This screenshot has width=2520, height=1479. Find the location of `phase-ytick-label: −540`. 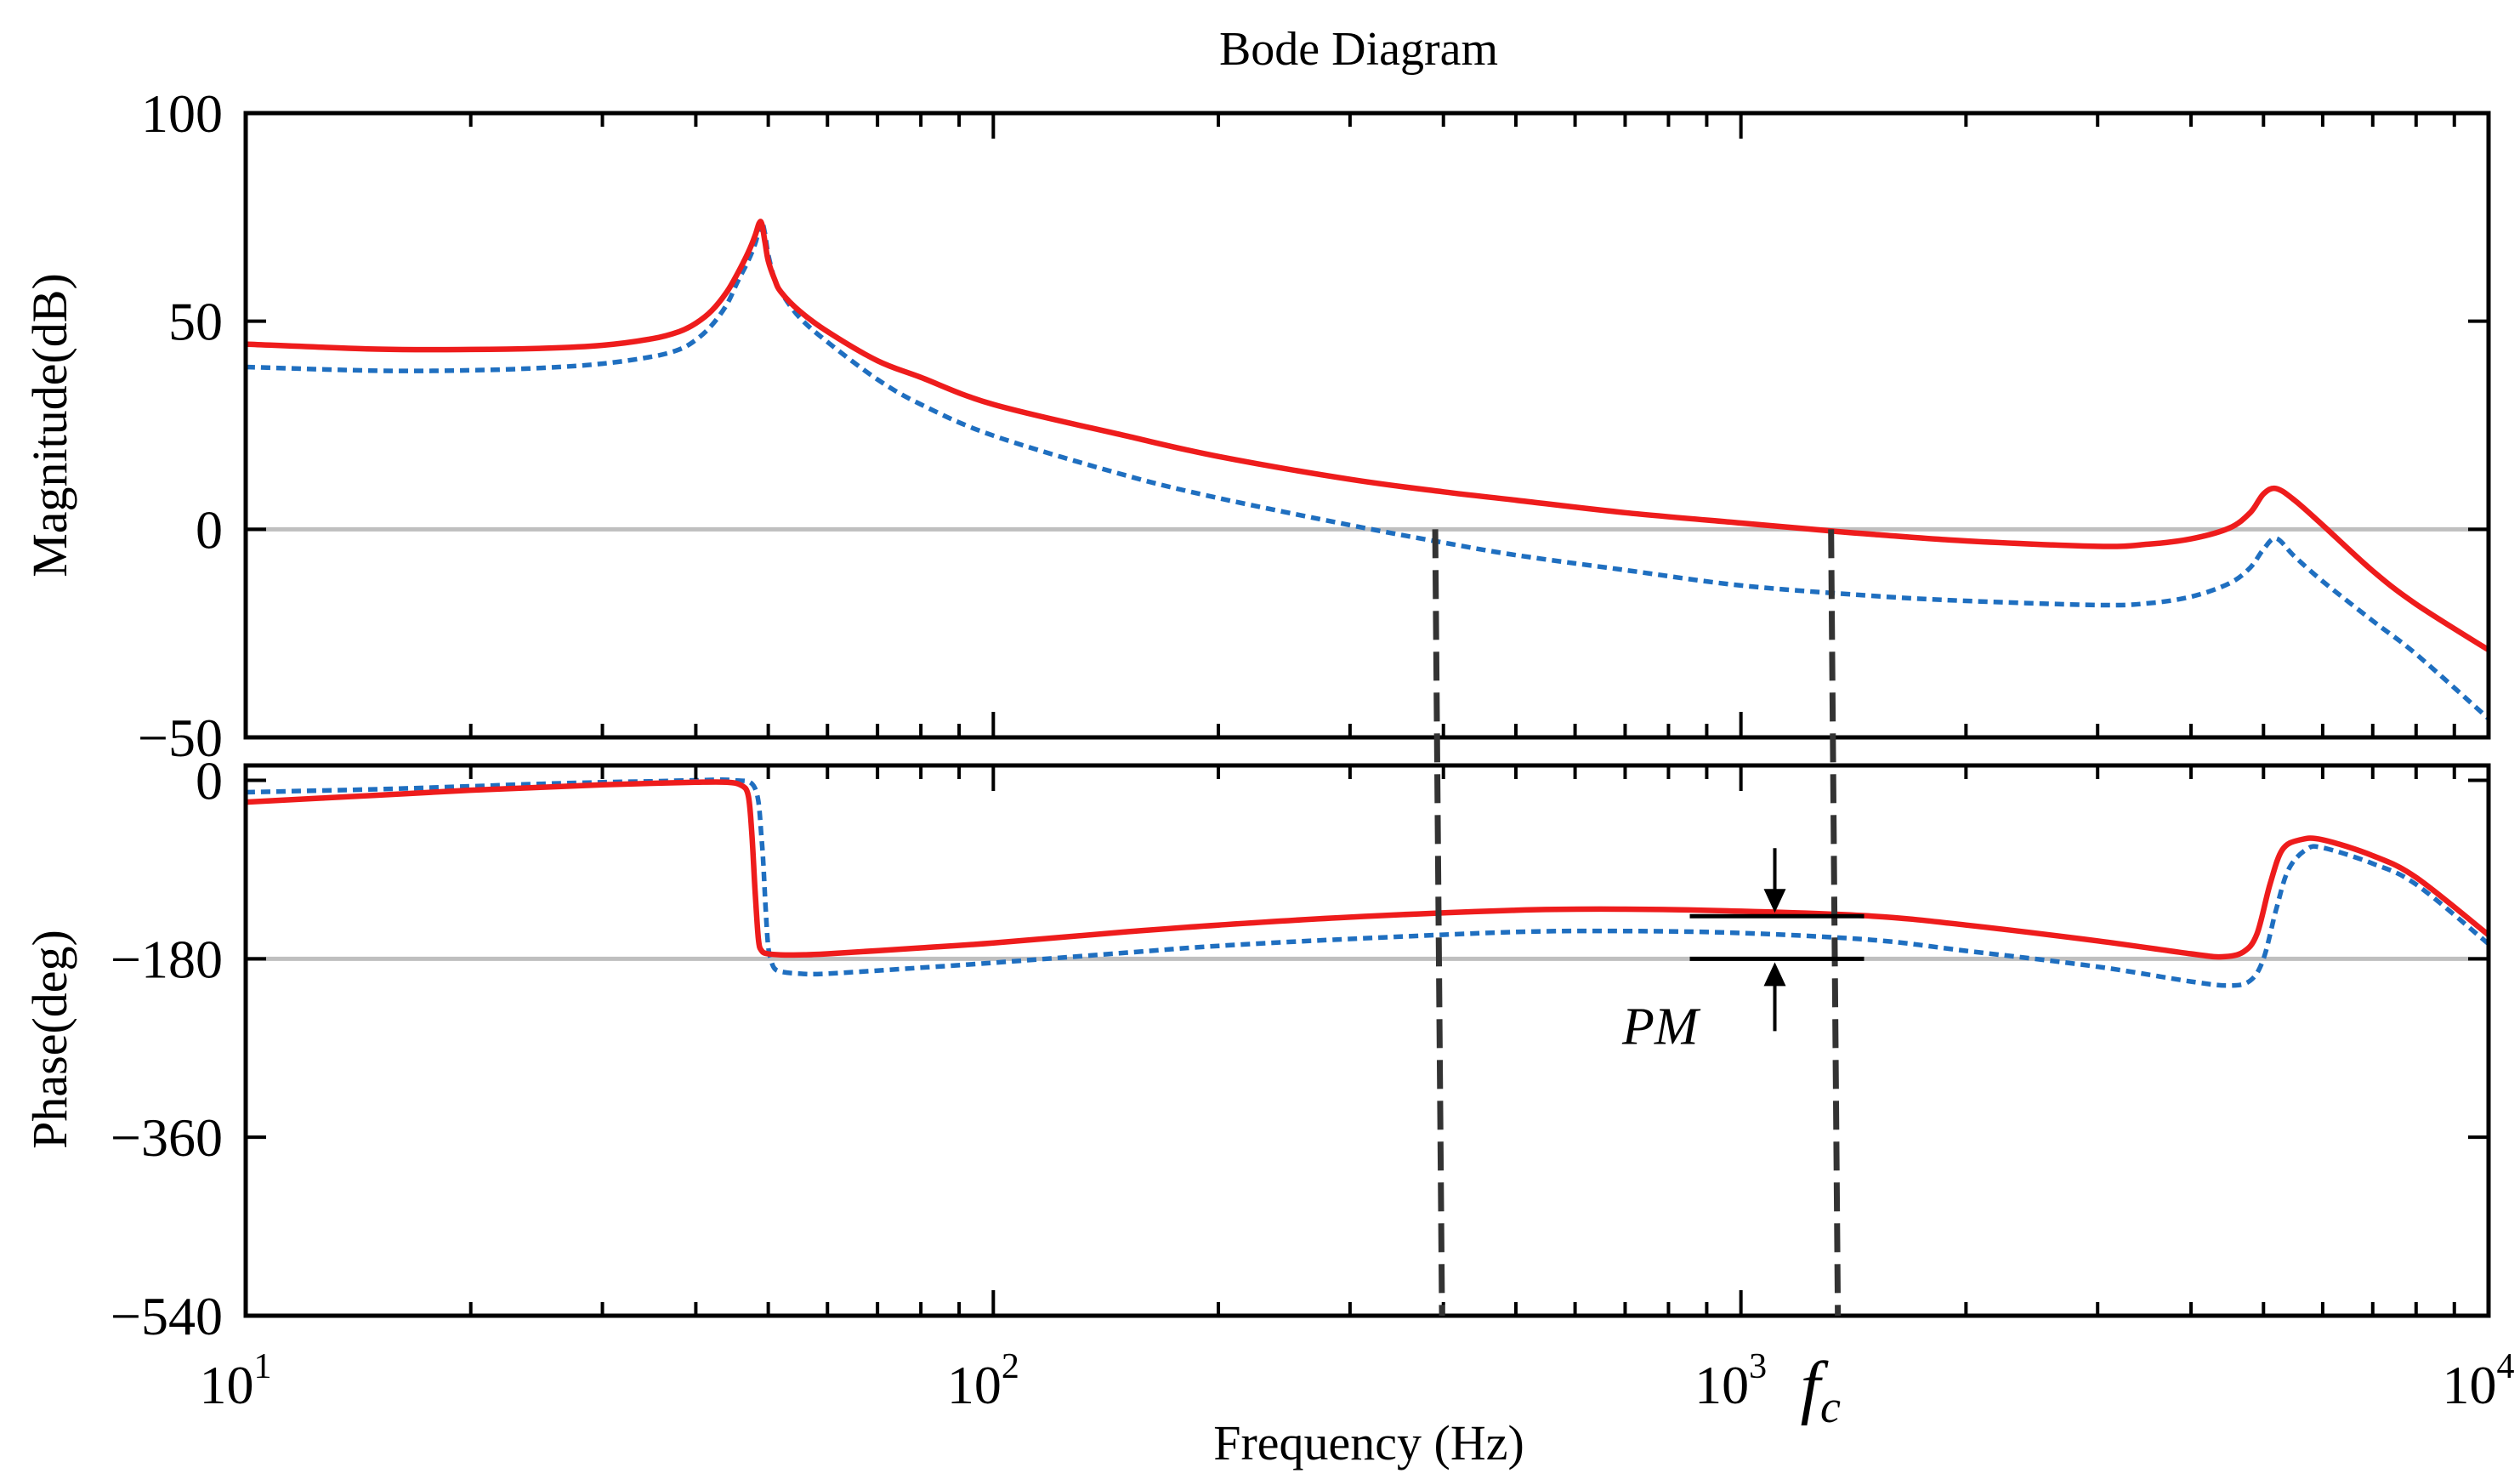

phase-ytick-label: −540 is located at coordinates (167, 1316).